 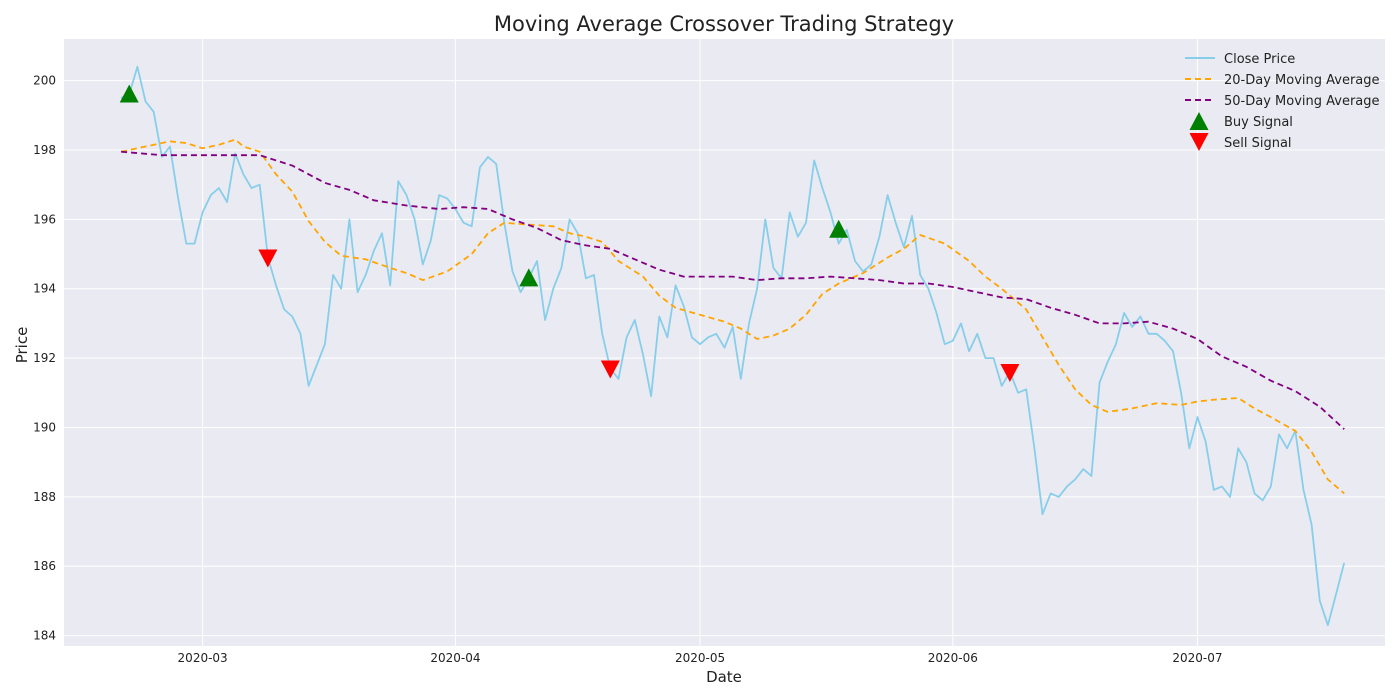 I want to click on y-tick-label: 190, so click(x=44, y=427).